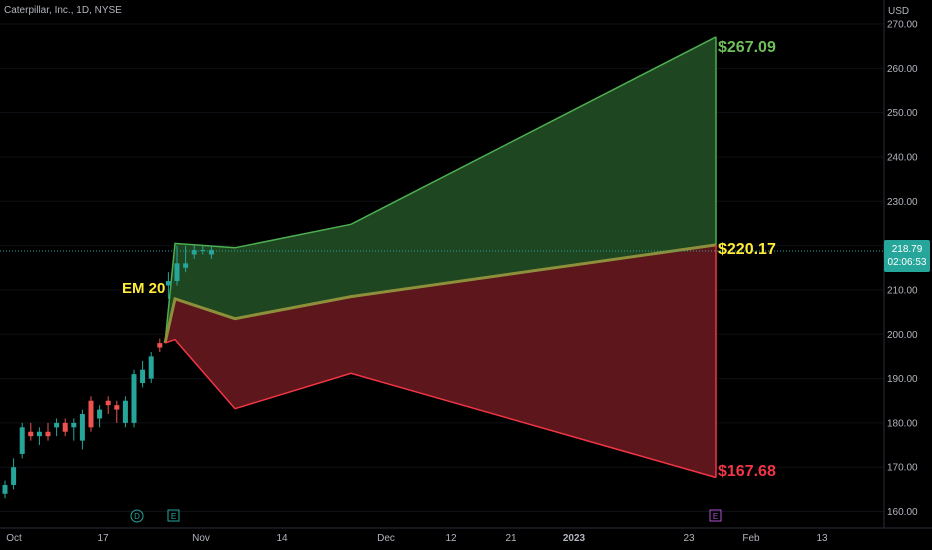  I want to click on time-tick-label: Nov, so click(201, 538).